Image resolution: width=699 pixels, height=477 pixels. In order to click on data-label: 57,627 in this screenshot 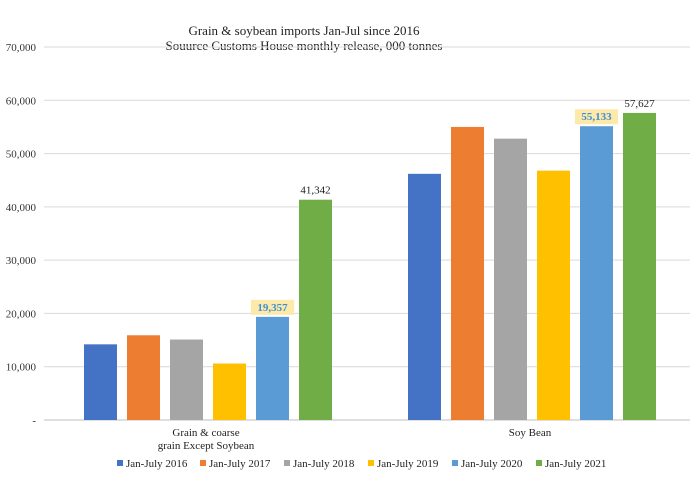, I will do `click(639, 104)`.